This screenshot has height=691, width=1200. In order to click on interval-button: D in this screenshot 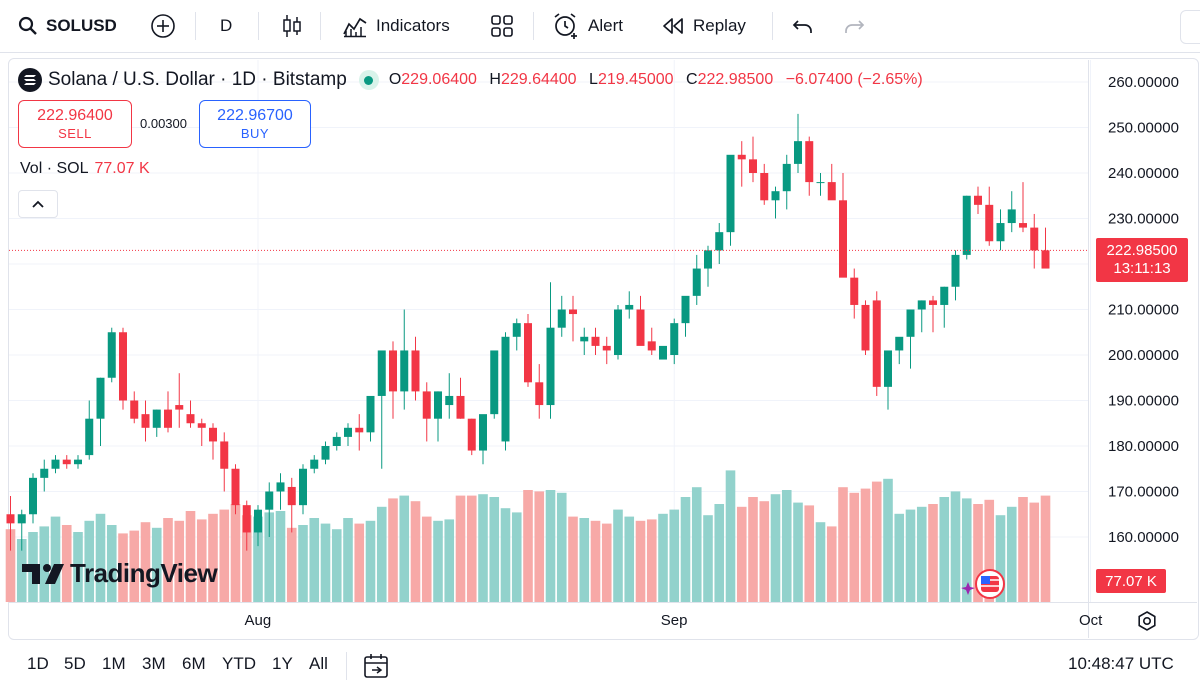, I will do `click(226, 26)`.